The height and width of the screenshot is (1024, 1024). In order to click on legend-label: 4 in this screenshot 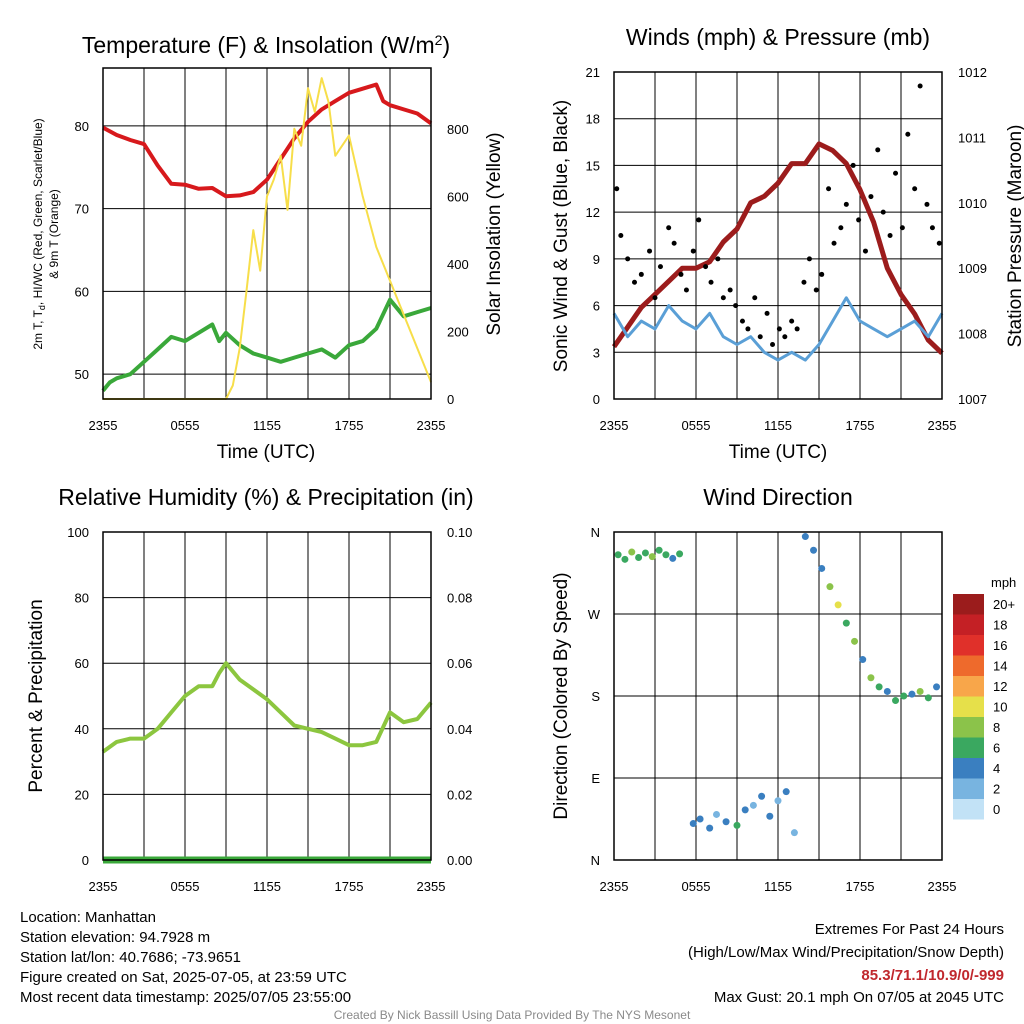, I will do `click(996, 768)`.